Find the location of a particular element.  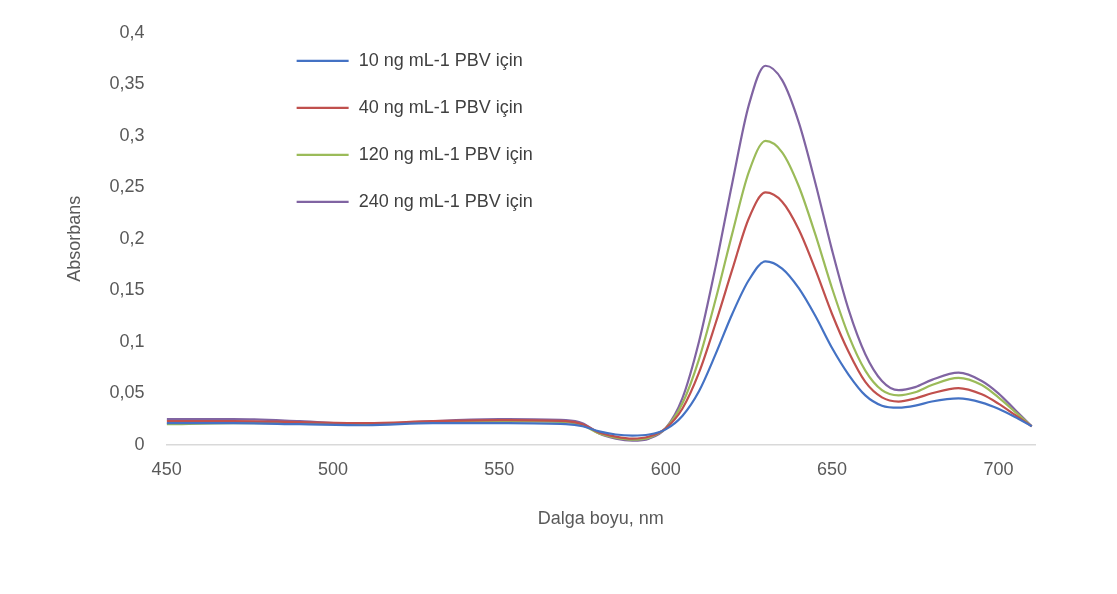

x-axis-title: Dalga boyu, nm is located at coordinates (600, 518).